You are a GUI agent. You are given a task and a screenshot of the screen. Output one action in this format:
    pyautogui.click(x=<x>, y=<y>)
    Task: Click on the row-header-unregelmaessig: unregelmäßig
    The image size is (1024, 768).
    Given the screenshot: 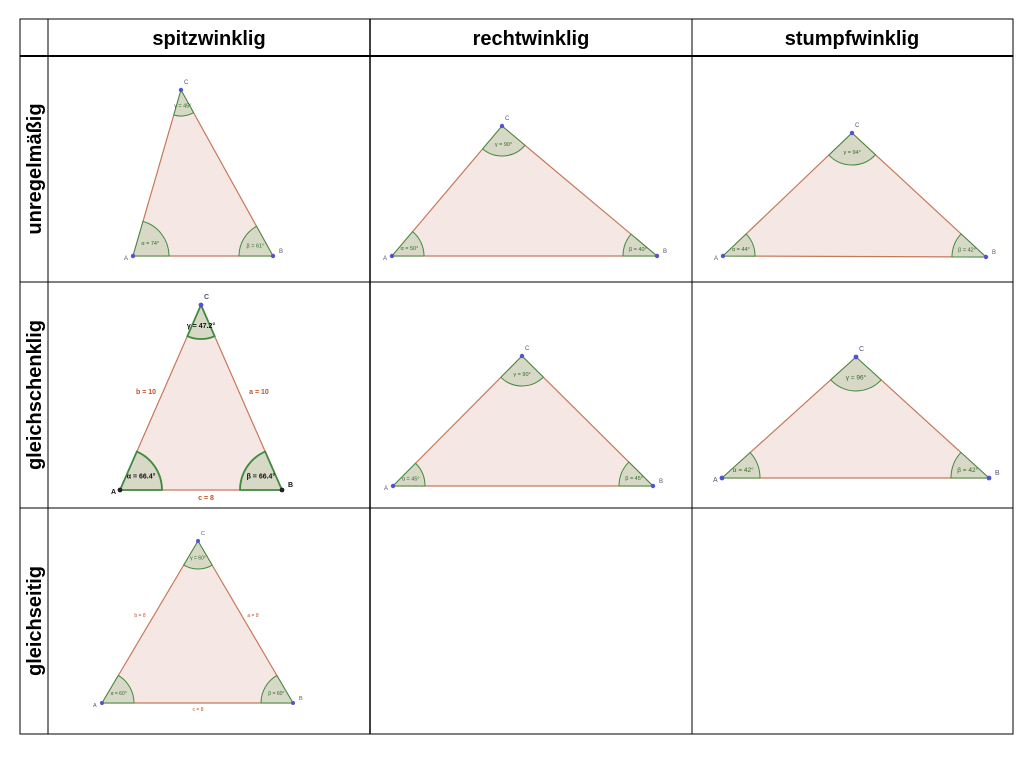 What is the action you would take?
    pyautogui.click(x=35, y=168)
    